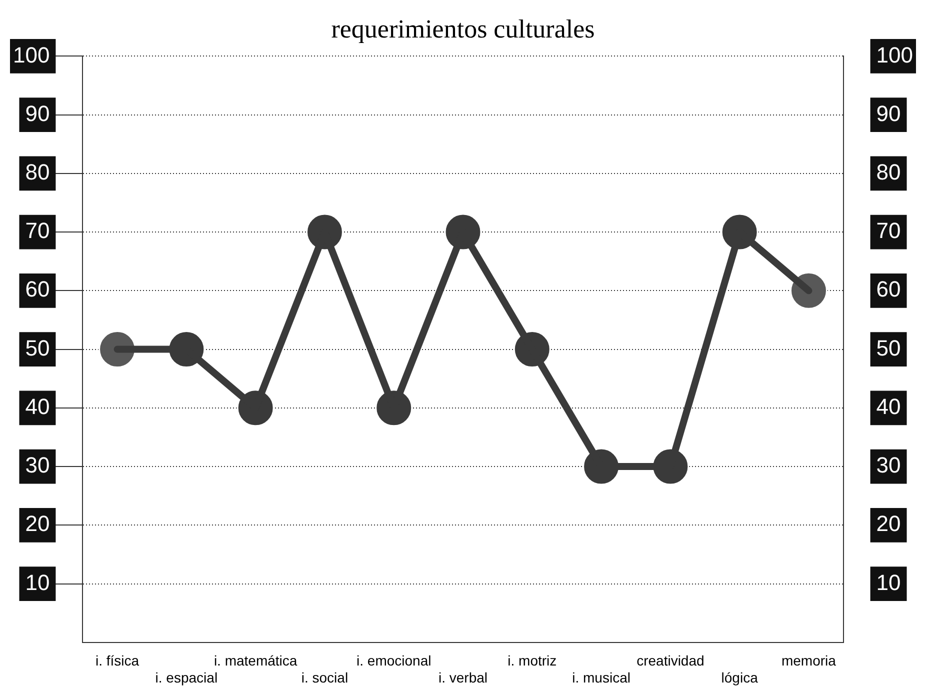 The height and width of the screenshot is (700, 926). I want to click on y-tick-label: 10, so click(37, 582).